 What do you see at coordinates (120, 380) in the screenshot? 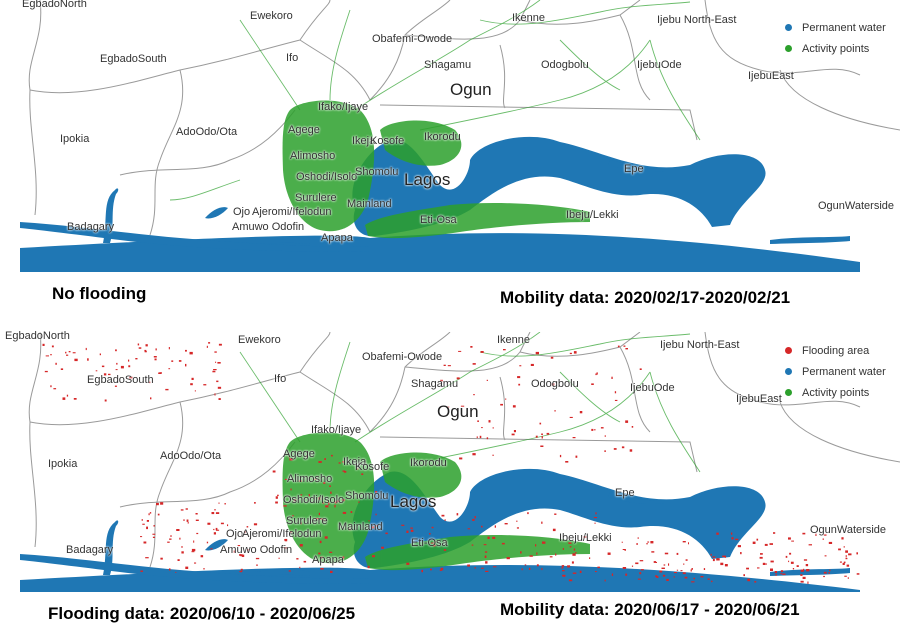
I see `place-label: EgbadoSouth` at bounding box center [120, 380].